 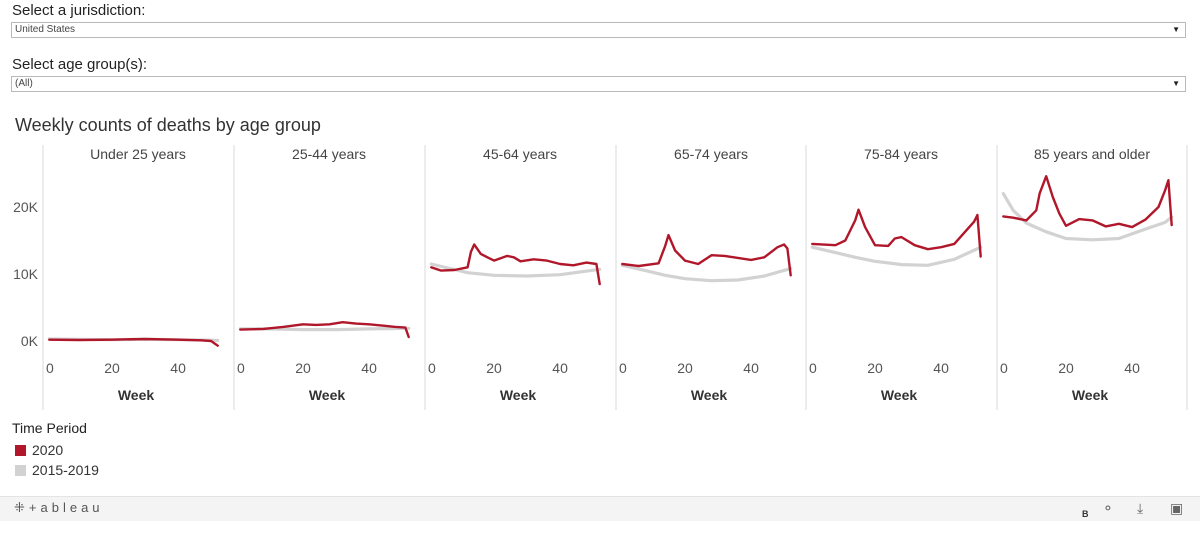 What do you see at coordinates (1140, 508) in the screenshot?
I see `download-icon: ⤓` at bounding box center [1140, 508].